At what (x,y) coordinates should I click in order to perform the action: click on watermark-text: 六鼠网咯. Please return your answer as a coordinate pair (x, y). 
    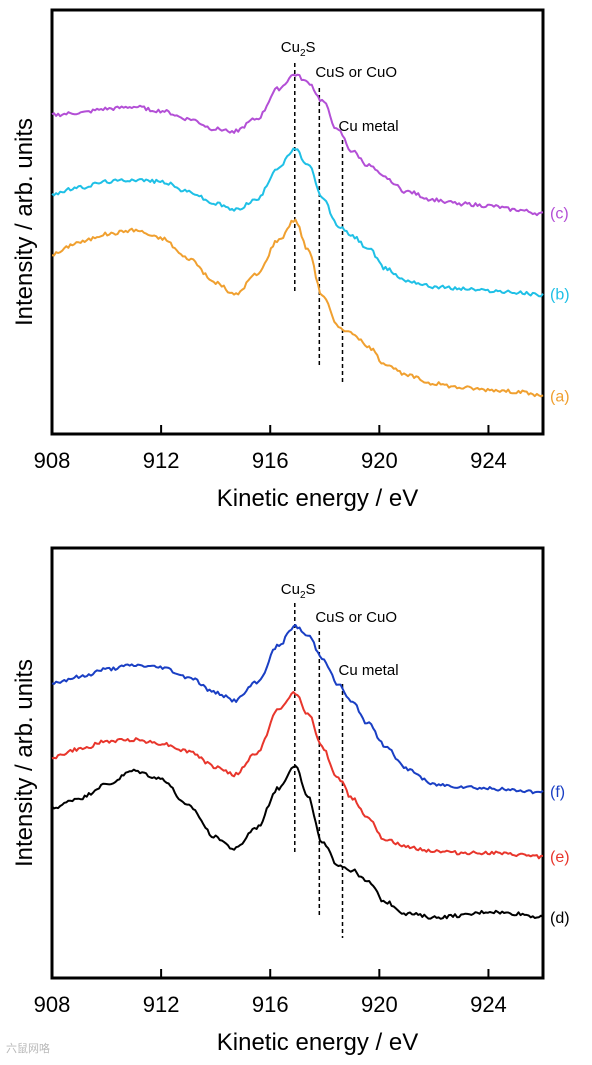
    Looking at the image, I should click on (28, 1049).